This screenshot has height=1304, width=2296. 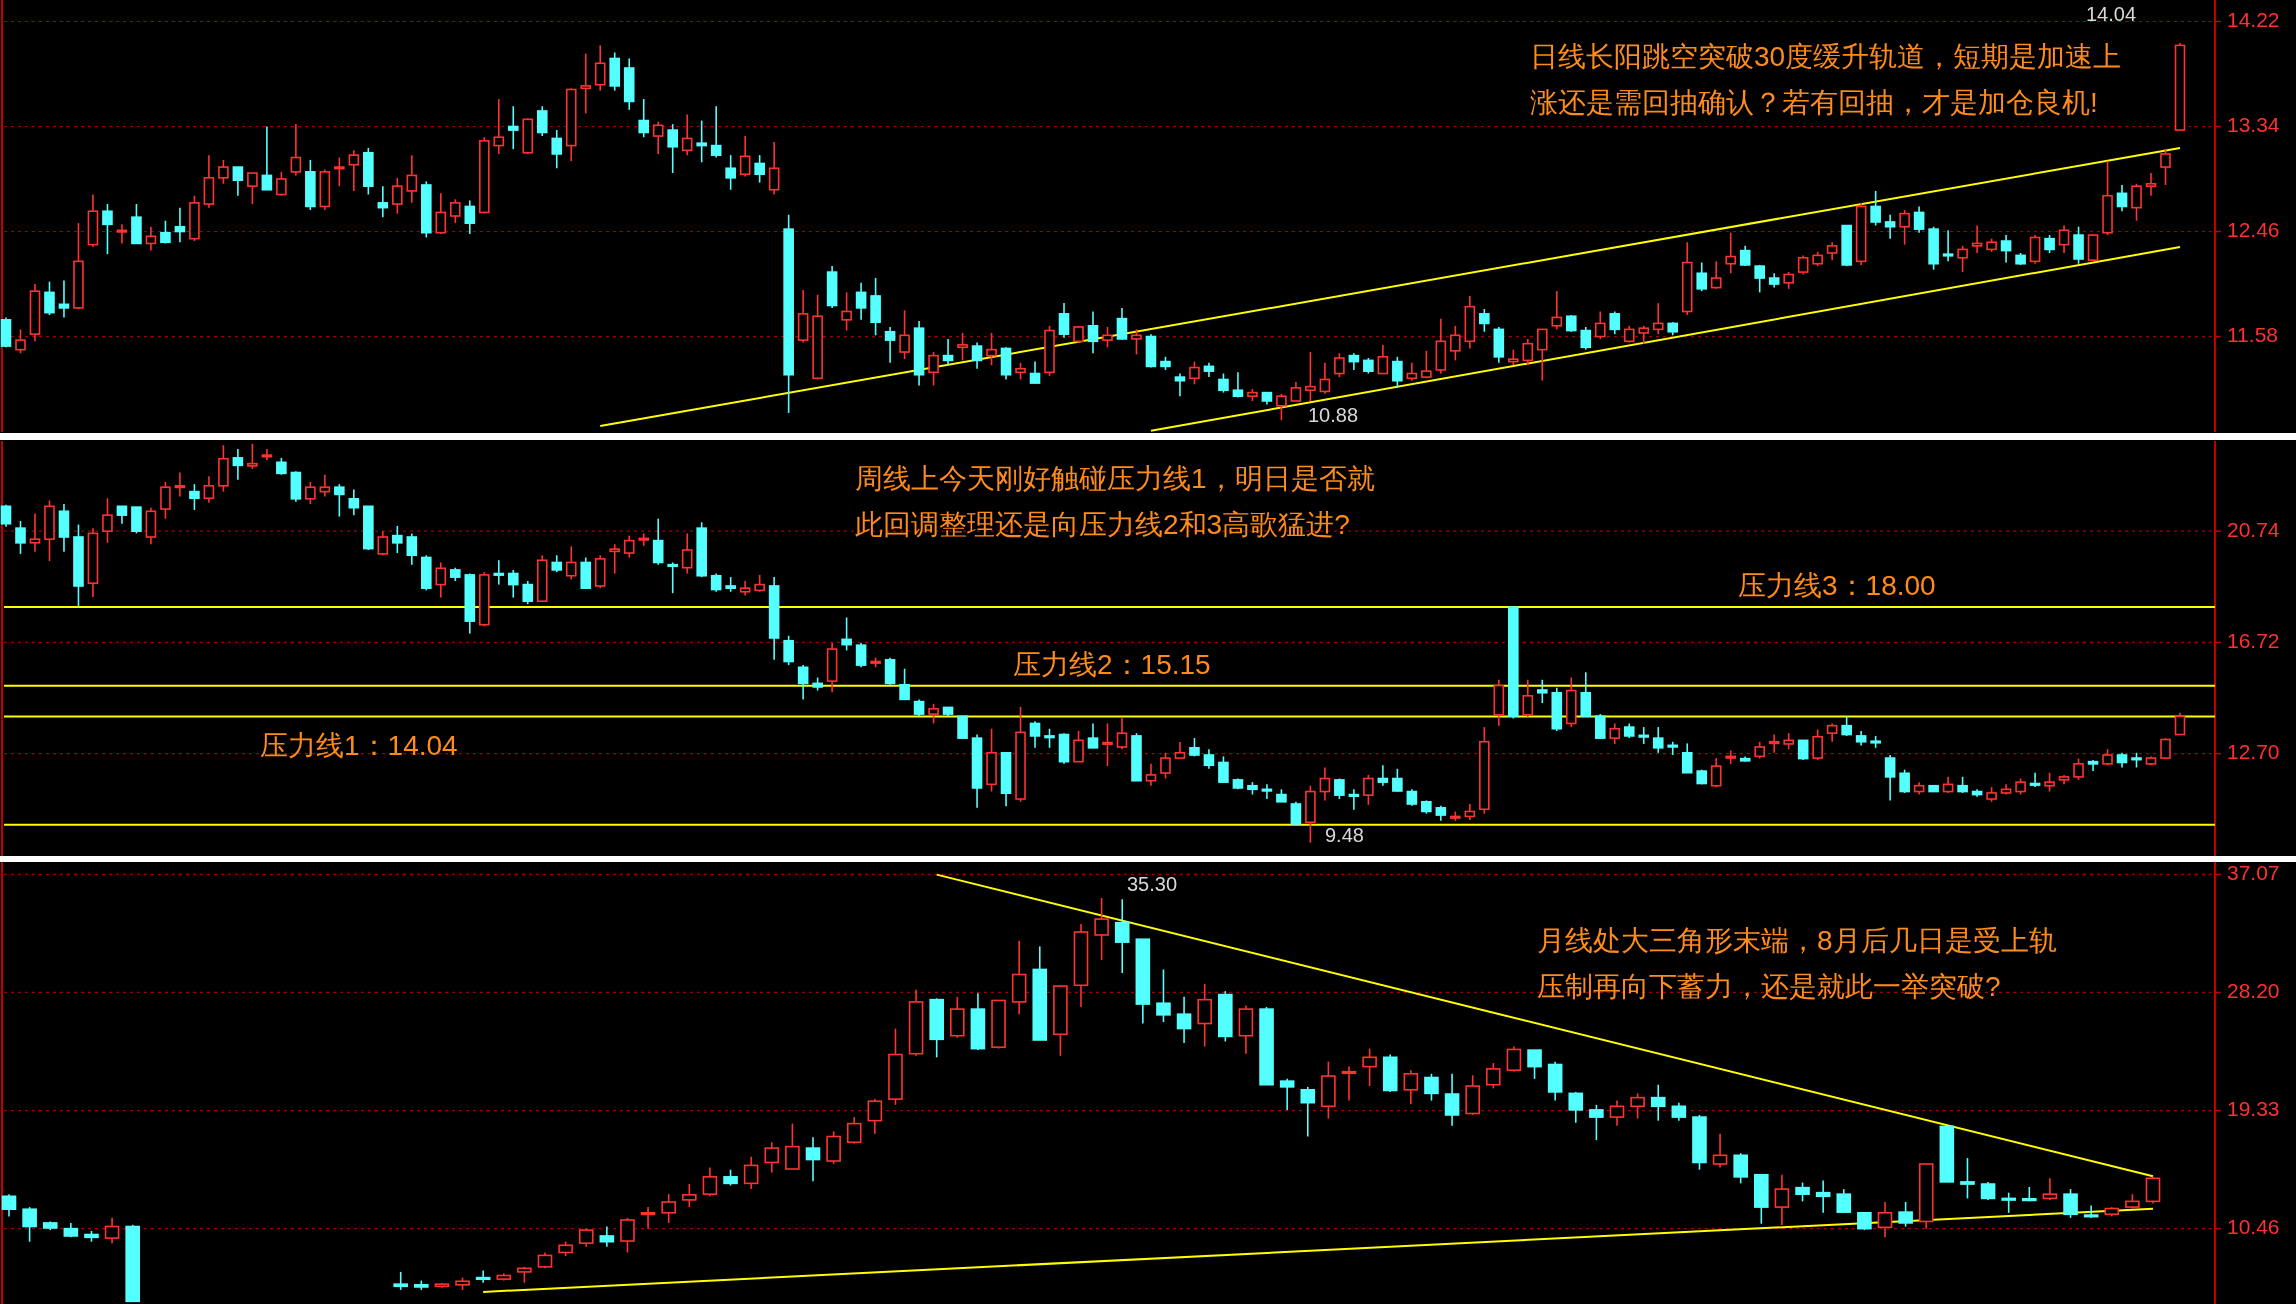 I want to click on annotation: 月线处大三角形末端，8月后几日是受上轨压制再向下蓄力，还是就此一举突破?, so click(x=1797, y=963).